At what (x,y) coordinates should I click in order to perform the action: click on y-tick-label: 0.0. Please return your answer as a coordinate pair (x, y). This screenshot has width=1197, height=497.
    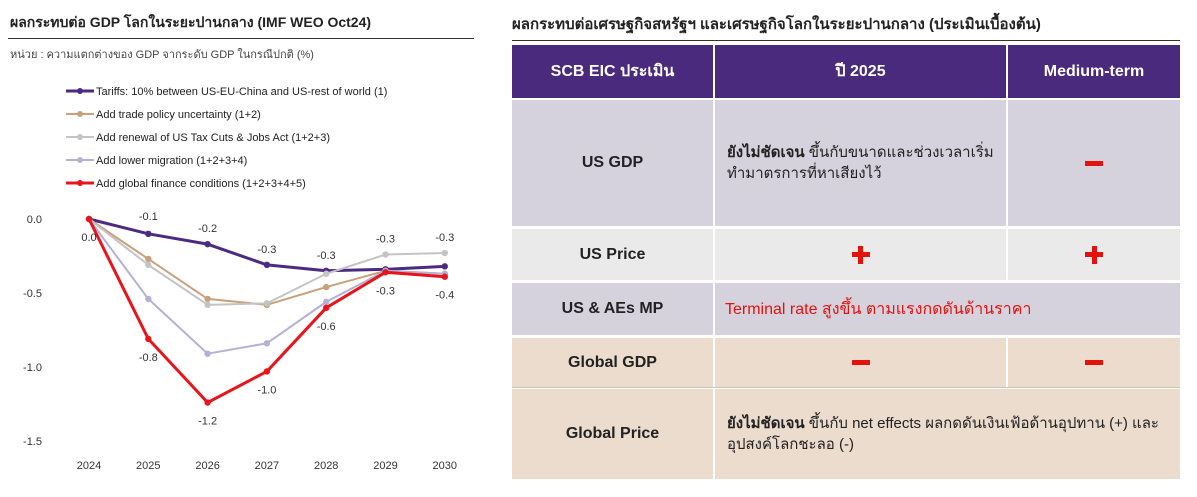
    Looking at the image, I should click on (34, 220).